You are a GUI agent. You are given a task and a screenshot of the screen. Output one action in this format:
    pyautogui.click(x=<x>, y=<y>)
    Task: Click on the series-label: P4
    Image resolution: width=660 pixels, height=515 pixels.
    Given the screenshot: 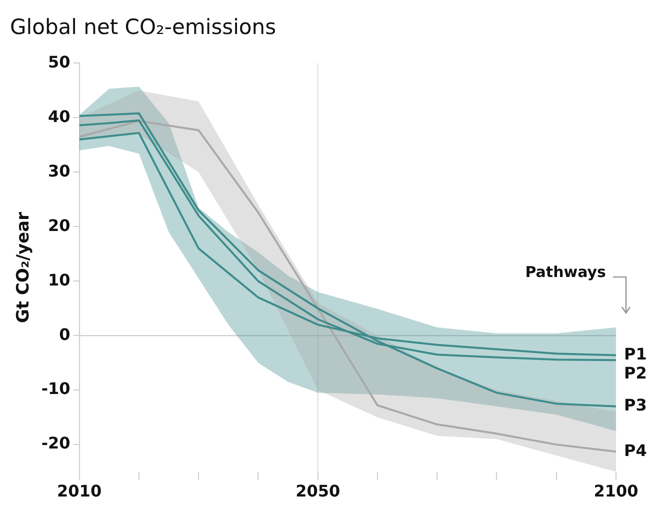 What is the action you would take?
    pyautogui.click(x=635, y=450)
    